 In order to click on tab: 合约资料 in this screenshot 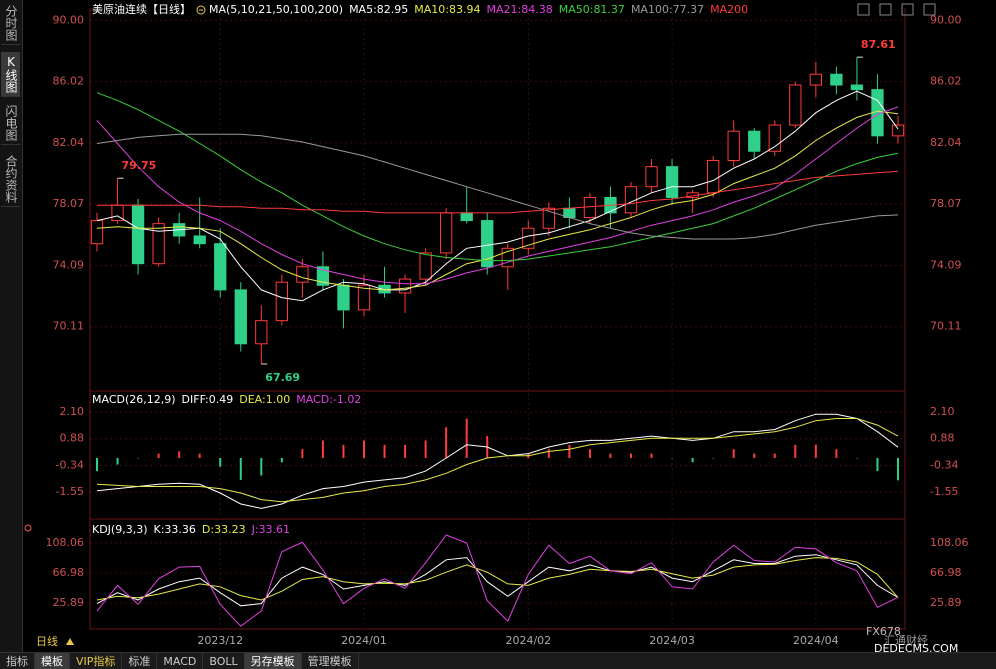, I will do `click(10, 179)`.